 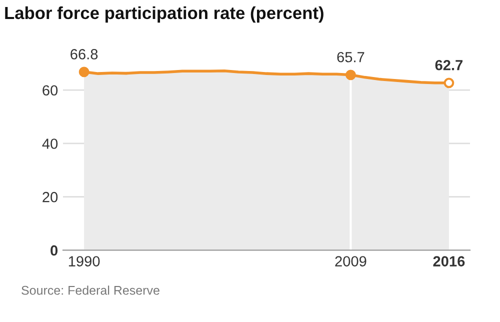 I want to click on y-tick-label: 20, so click(x=50, y=197).